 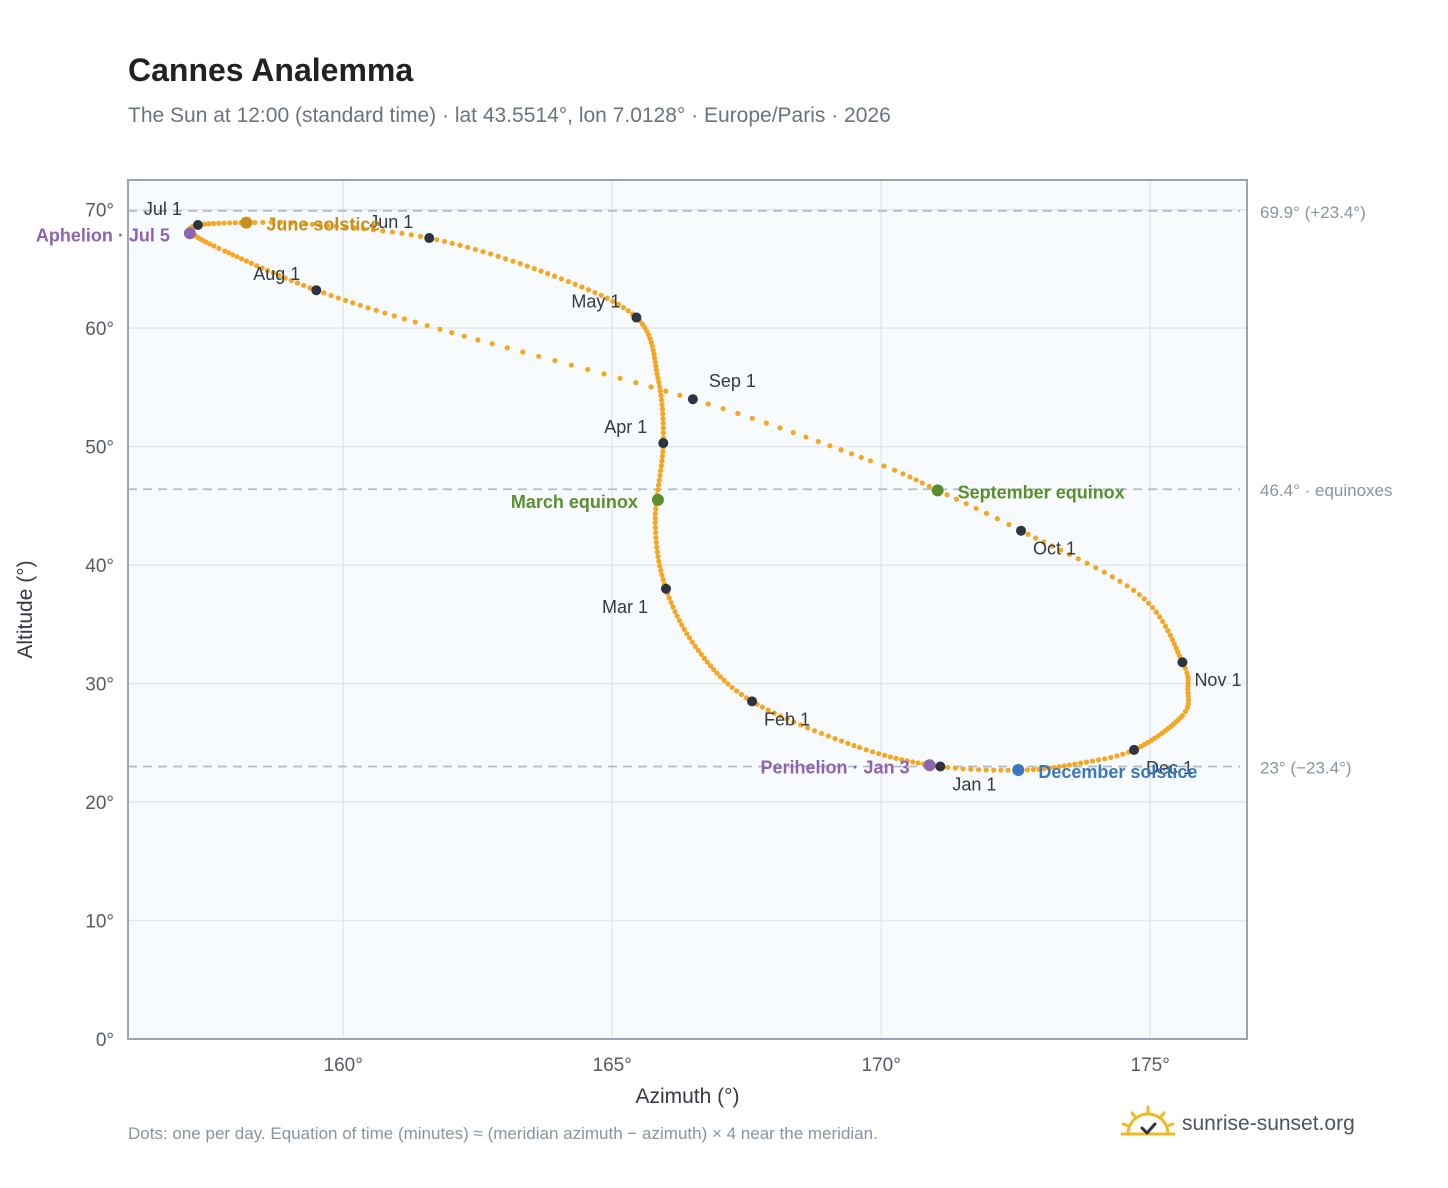 I want to click on reference-line-label: 23° (−23.4°), so click(x=1306, y=767).